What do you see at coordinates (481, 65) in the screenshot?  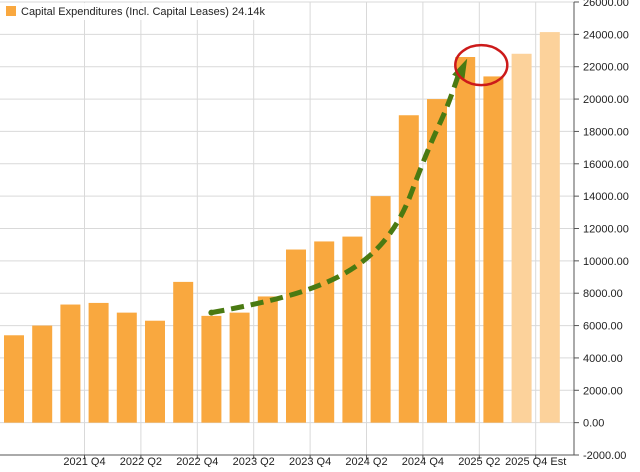 I see `highlight-ellipse` at bounding box center [481, 65].